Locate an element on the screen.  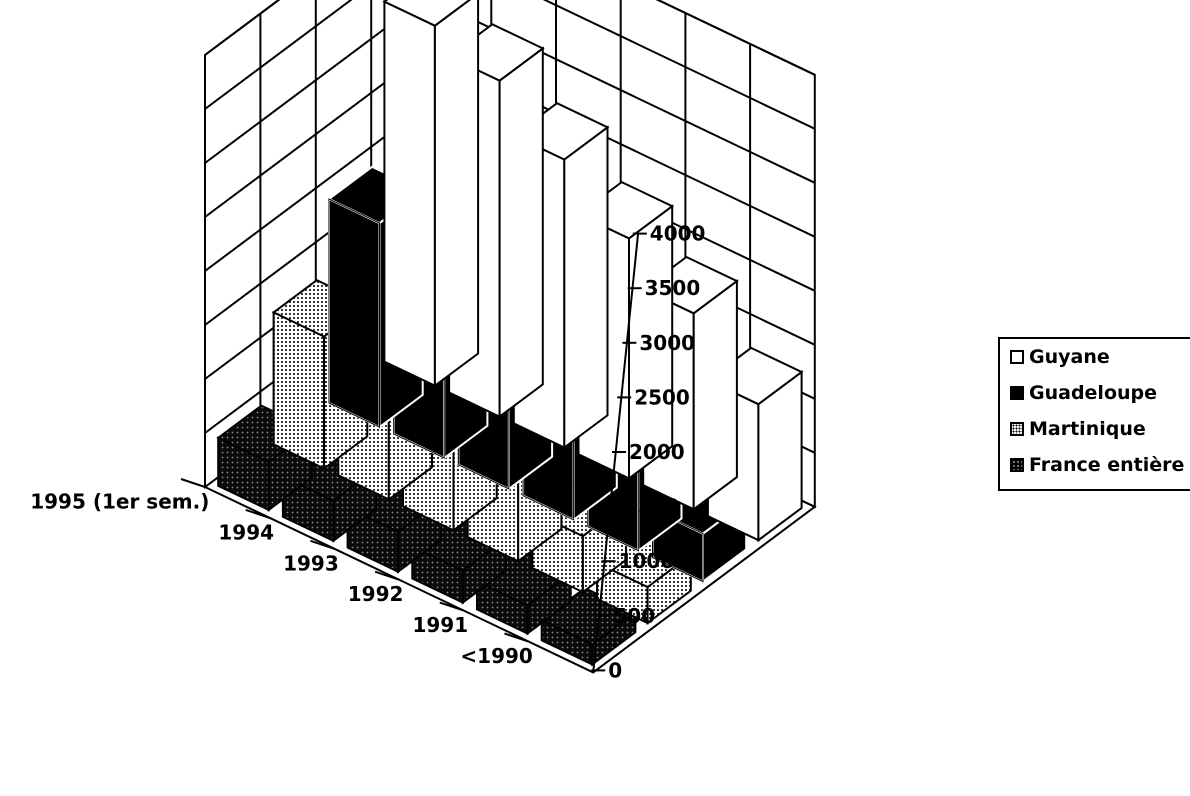
legend-item-guyane: Guyane is located at coordinates (1095, 357).